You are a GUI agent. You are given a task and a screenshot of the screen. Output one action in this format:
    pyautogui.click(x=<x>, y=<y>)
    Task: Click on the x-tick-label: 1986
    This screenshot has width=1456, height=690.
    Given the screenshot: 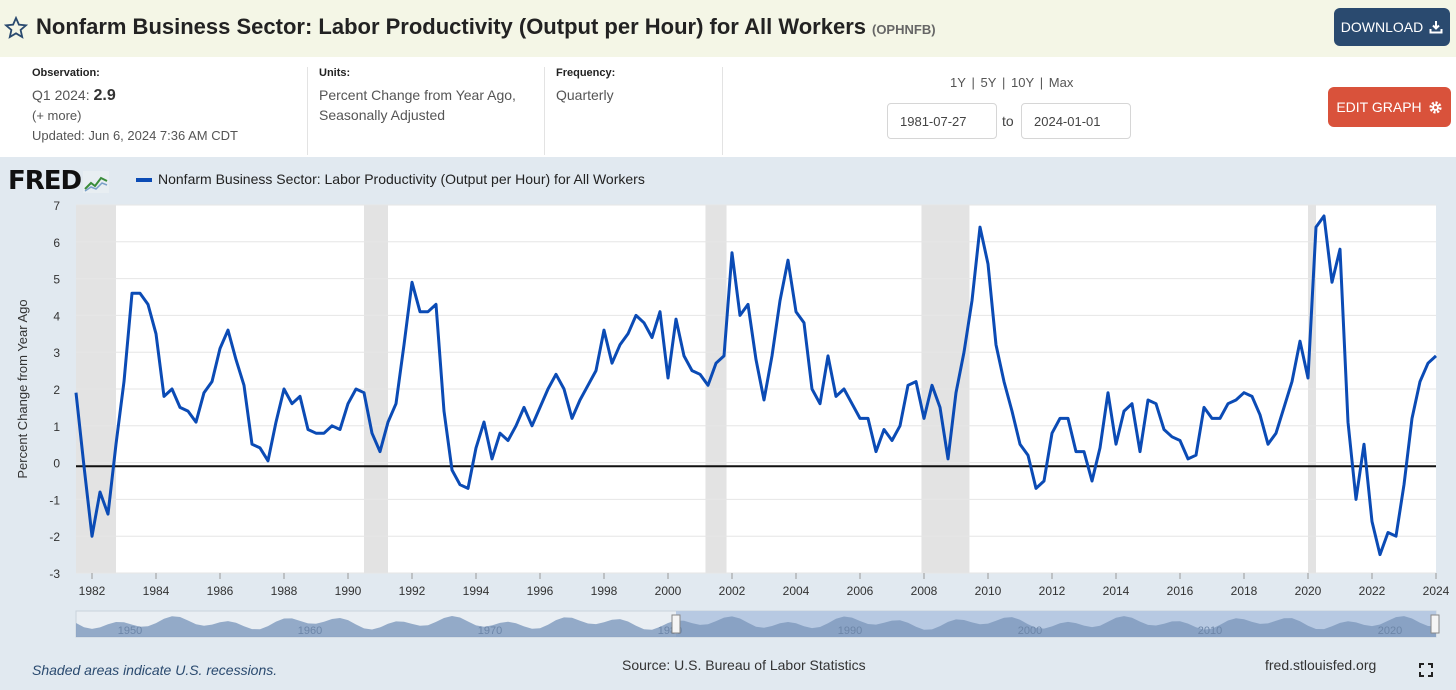 What is the action you would take?
    pyautogui.click(x=220, y=591)
    